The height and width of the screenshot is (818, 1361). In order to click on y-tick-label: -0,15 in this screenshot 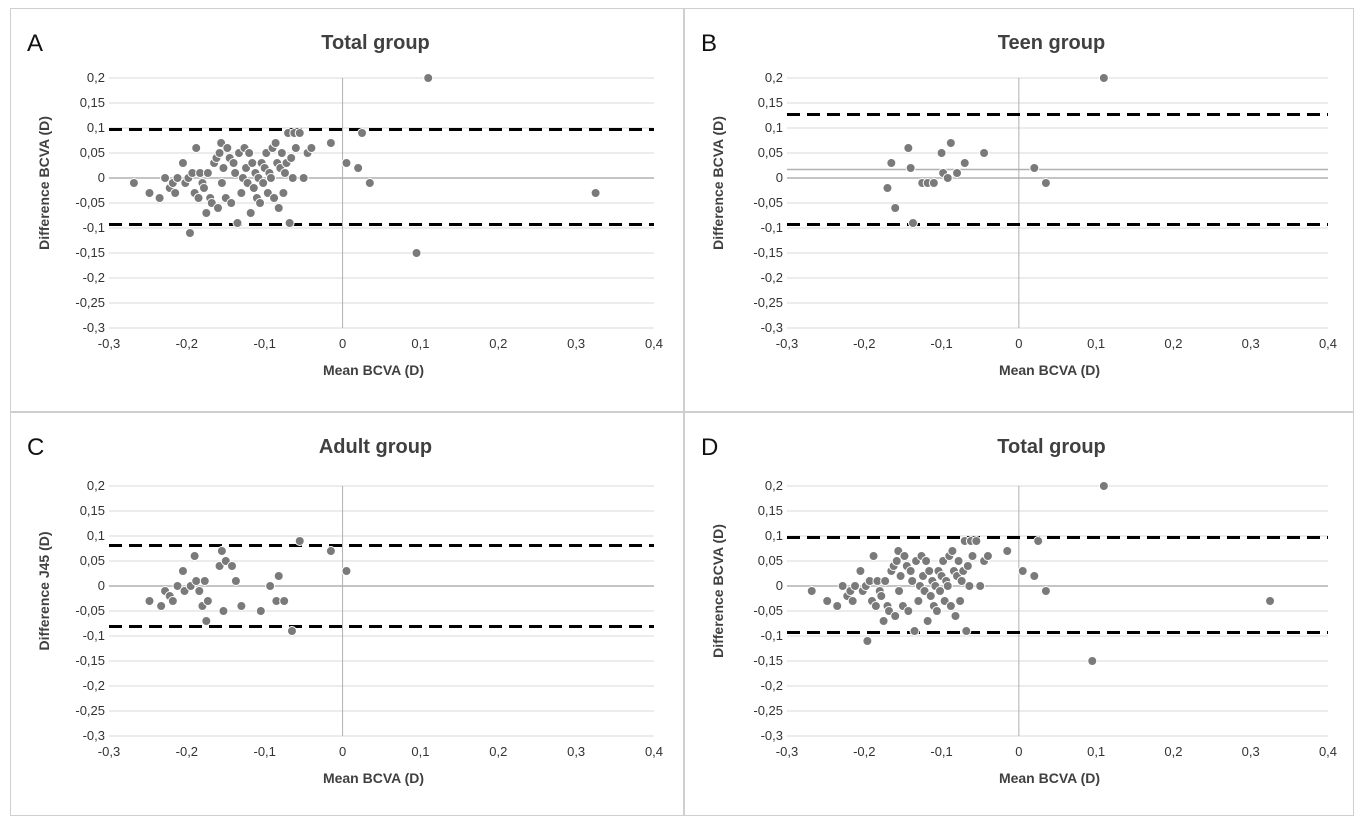, I will do `click(90, 252)`.